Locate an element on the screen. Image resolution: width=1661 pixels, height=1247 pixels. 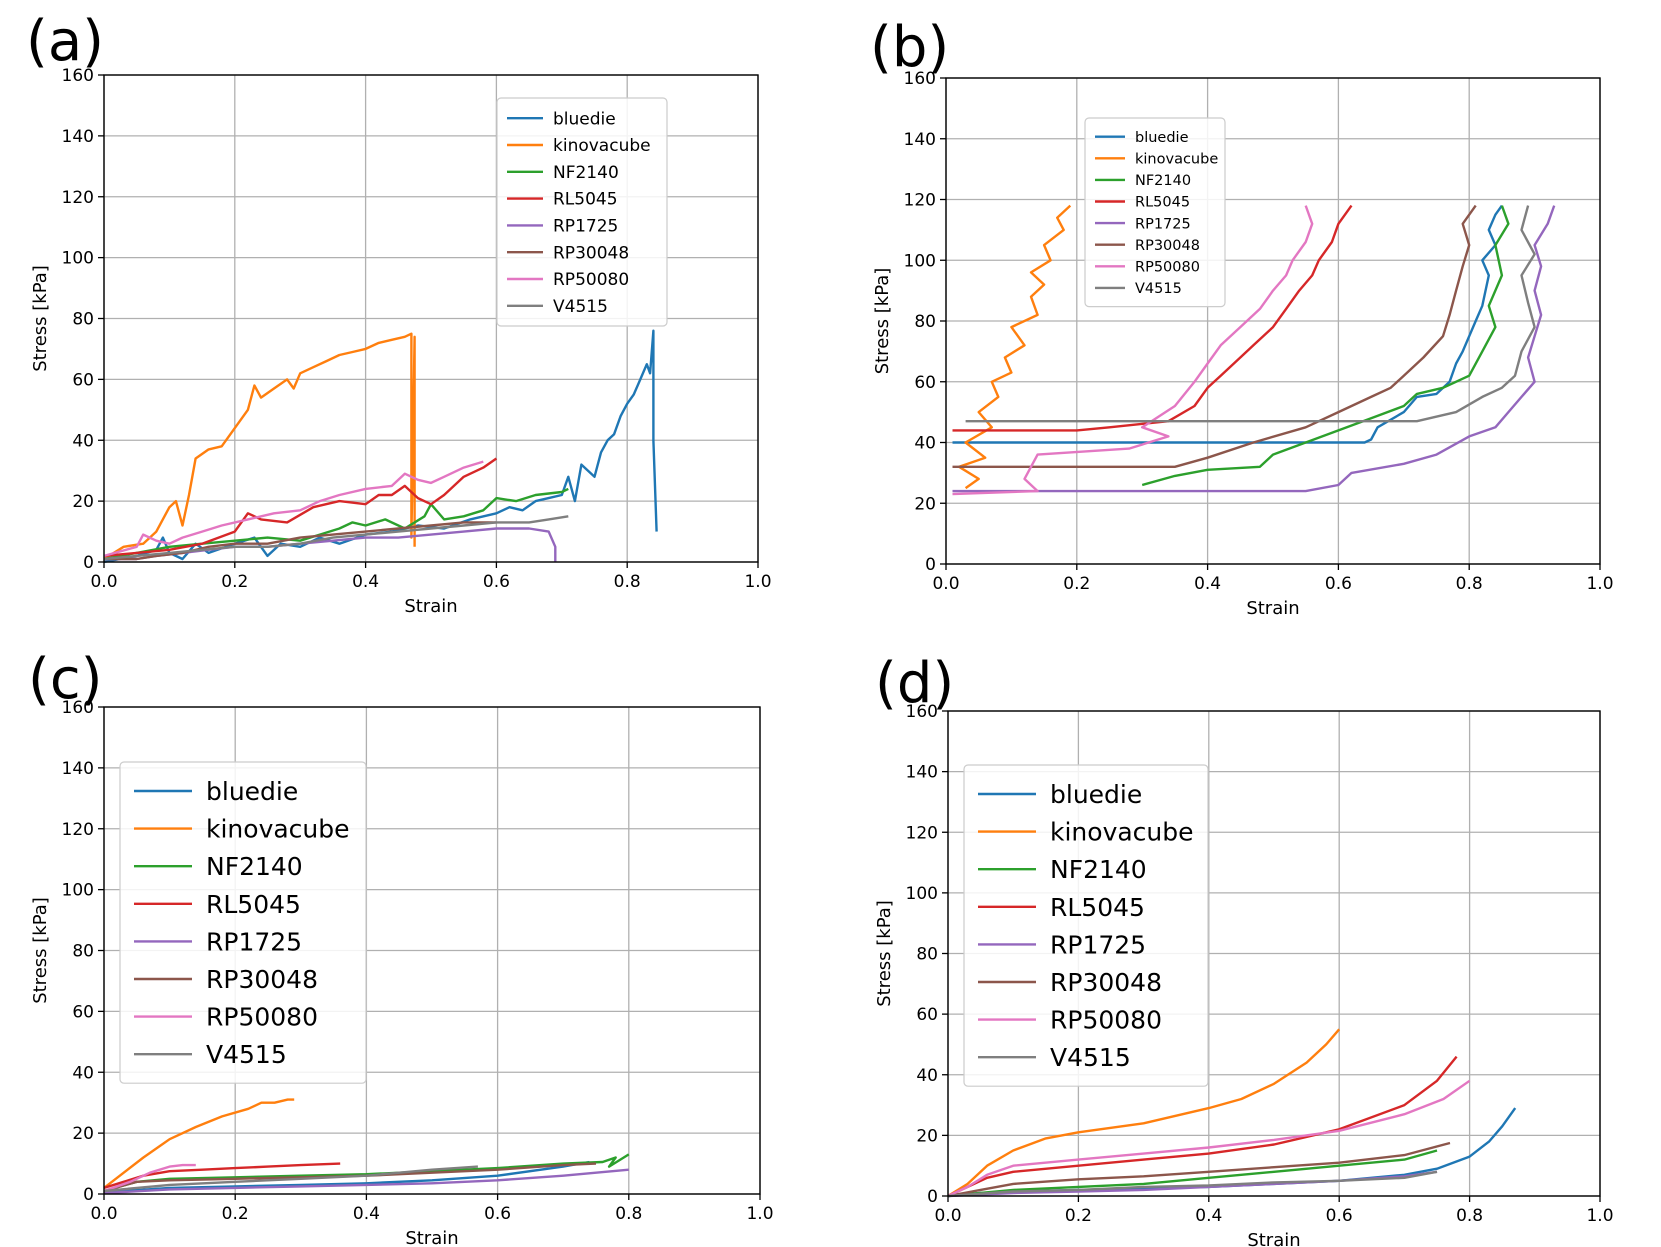
panel-label: (c) is located at coordinates (65, 679).